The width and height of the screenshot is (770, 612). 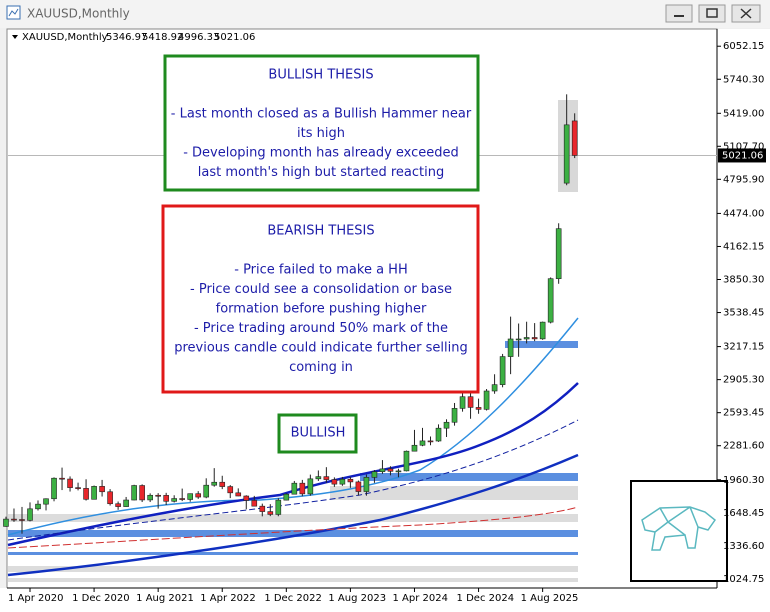 What do you see at coordinates (320, 270) in the screenshot?
I see `annotation-line: - Price failed to make a HH` at bounding box center [320, 270].